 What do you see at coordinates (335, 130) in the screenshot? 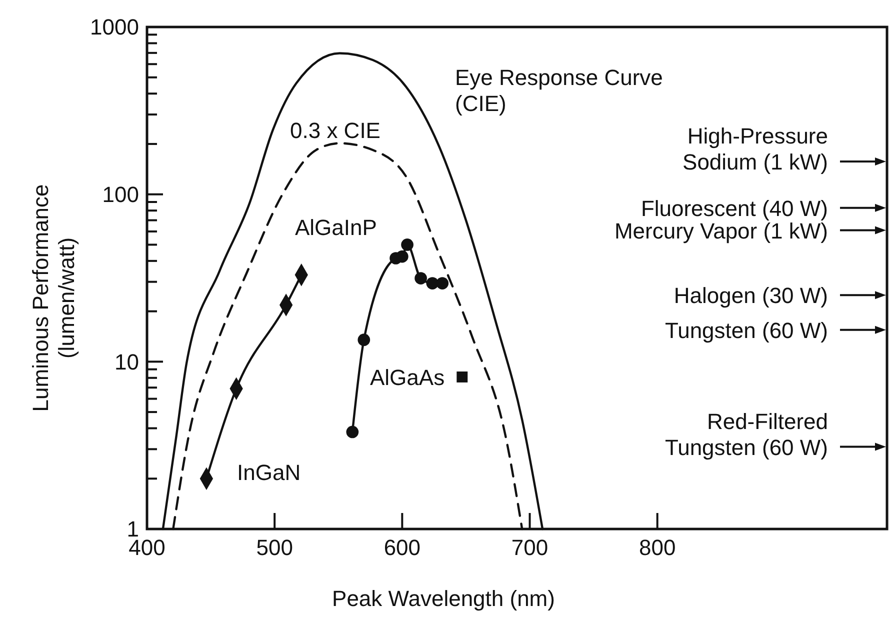
I see `series-label: 0.3 x CIE` at bounding box center [335, 130].